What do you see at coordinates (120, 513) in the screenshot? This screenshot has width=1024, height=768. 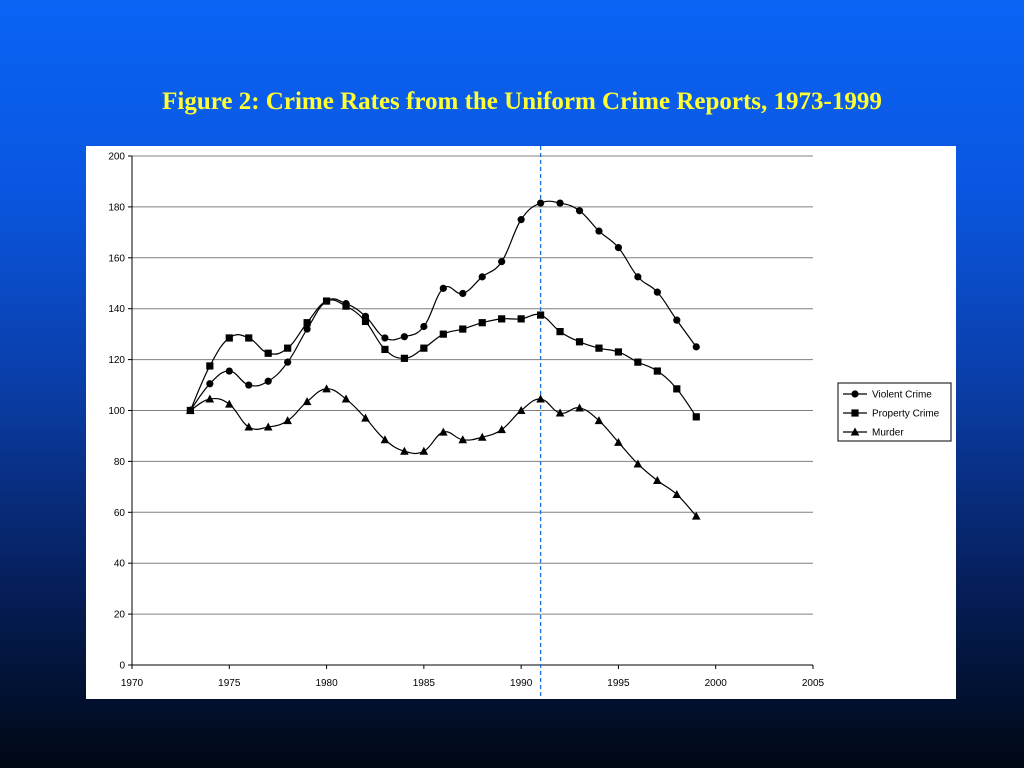 I see `y-tick-label: 60` at bounding box center [120, 513].